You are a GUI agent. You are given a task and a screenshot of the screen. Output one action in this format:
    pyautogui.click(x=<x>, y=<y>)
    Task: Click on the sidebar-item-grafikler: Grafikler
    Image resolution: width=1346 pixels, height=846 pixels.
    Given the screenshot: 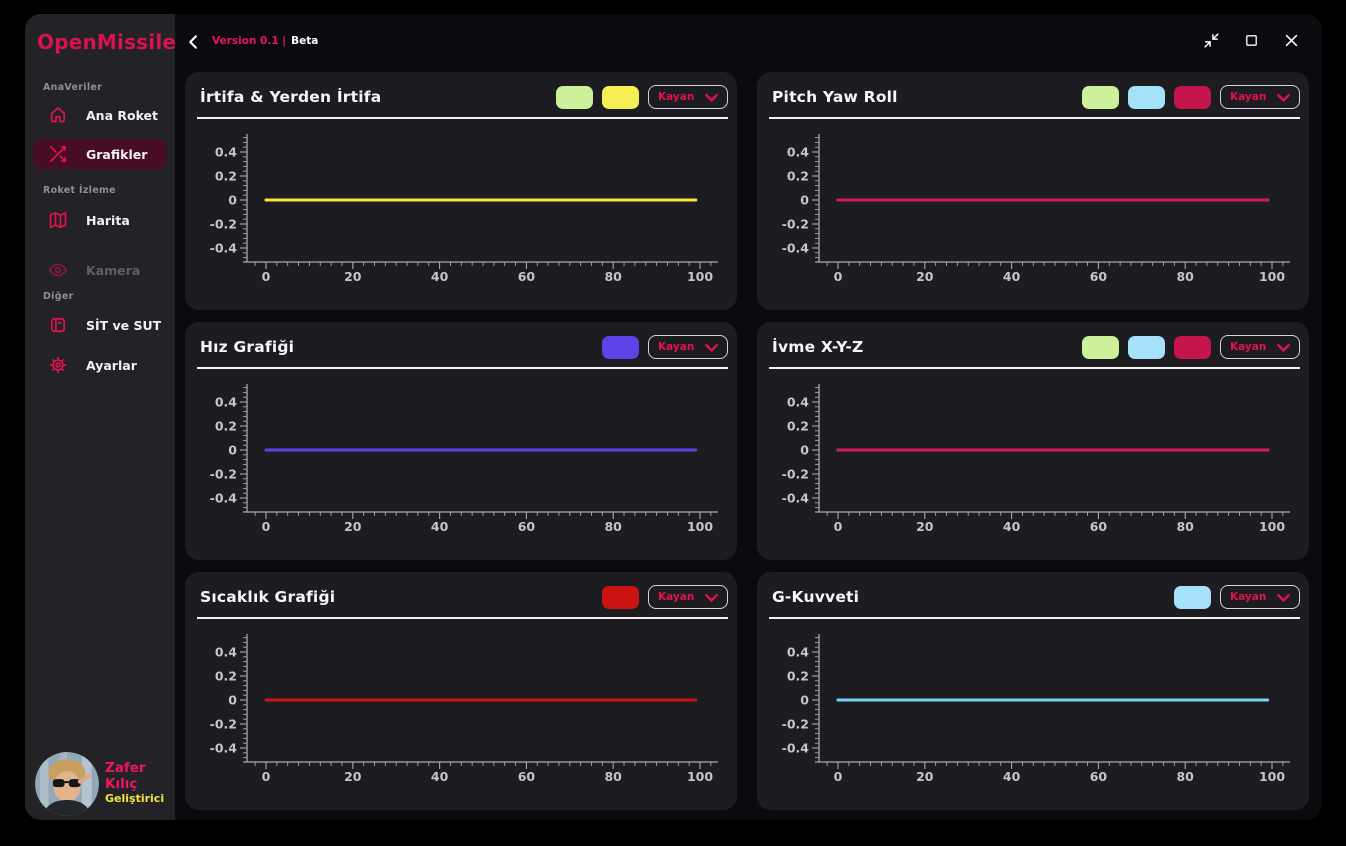 What is the action you would take?
    pyautogui.click(x=100, y=154)
    